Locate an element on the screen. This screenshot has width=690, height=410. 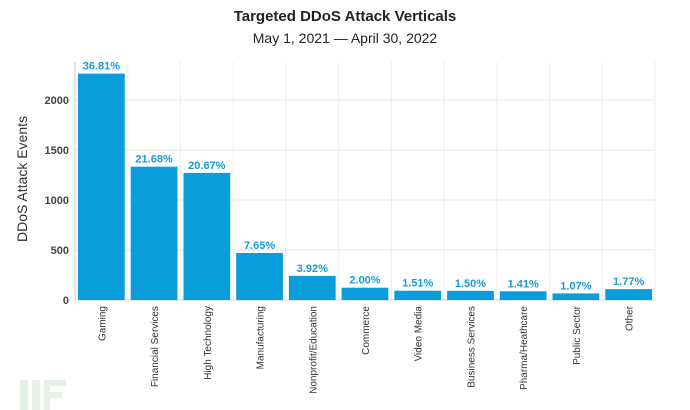
x-tick-label: Public Sector is located at coordinates (577, 335).